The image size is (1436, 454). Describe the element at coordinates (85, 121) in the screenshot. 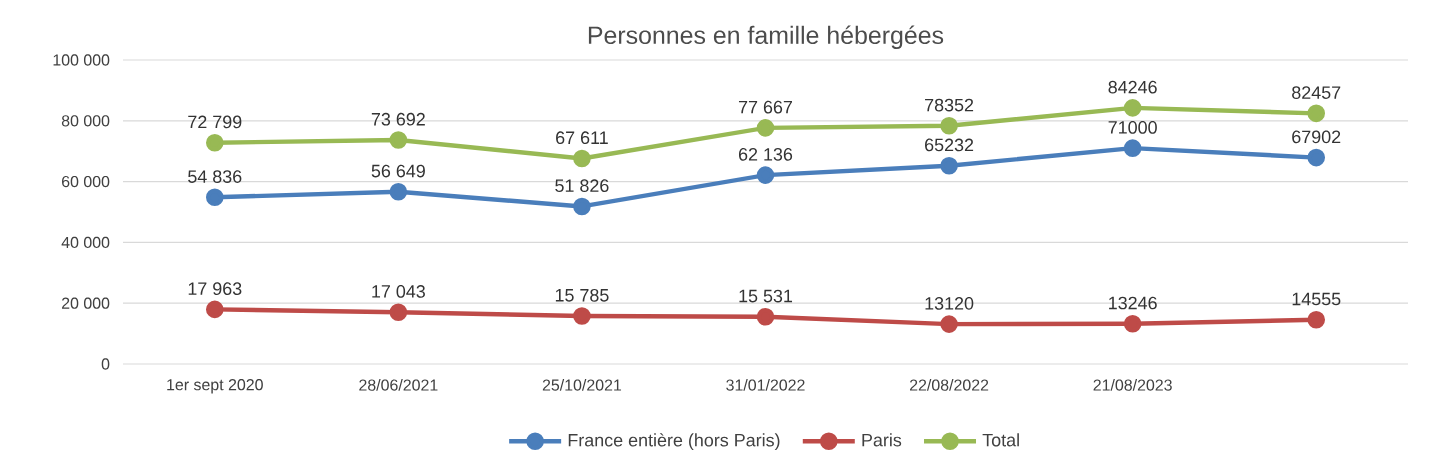

I see `y-tick-label: 80 000` at that location.